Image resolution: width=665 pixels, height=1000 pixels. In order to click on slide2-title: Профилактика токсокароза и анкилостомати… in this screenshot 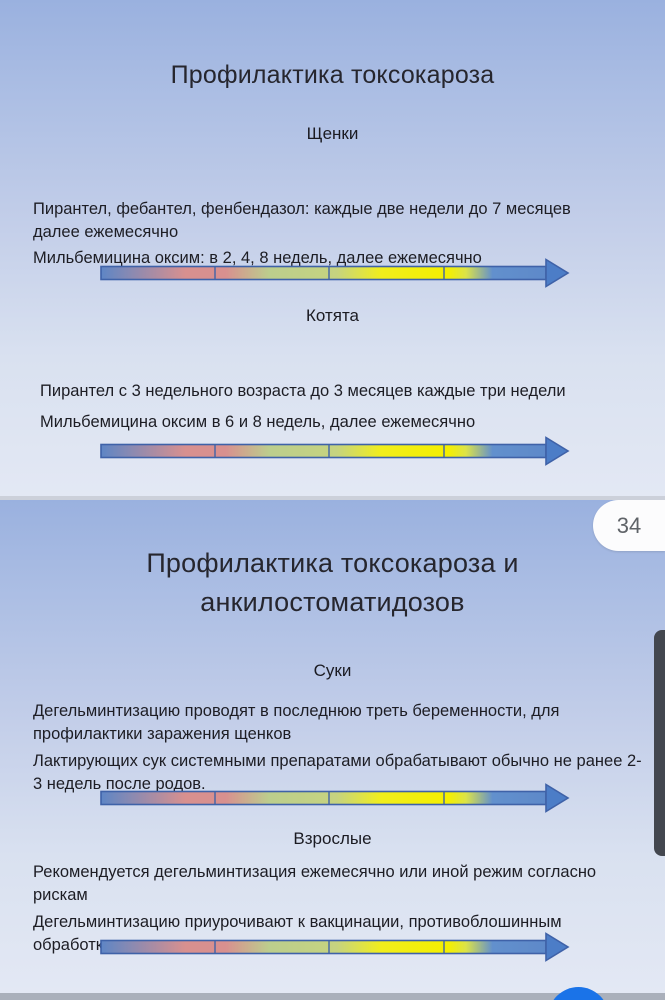, I will do `click(332, 583)`.